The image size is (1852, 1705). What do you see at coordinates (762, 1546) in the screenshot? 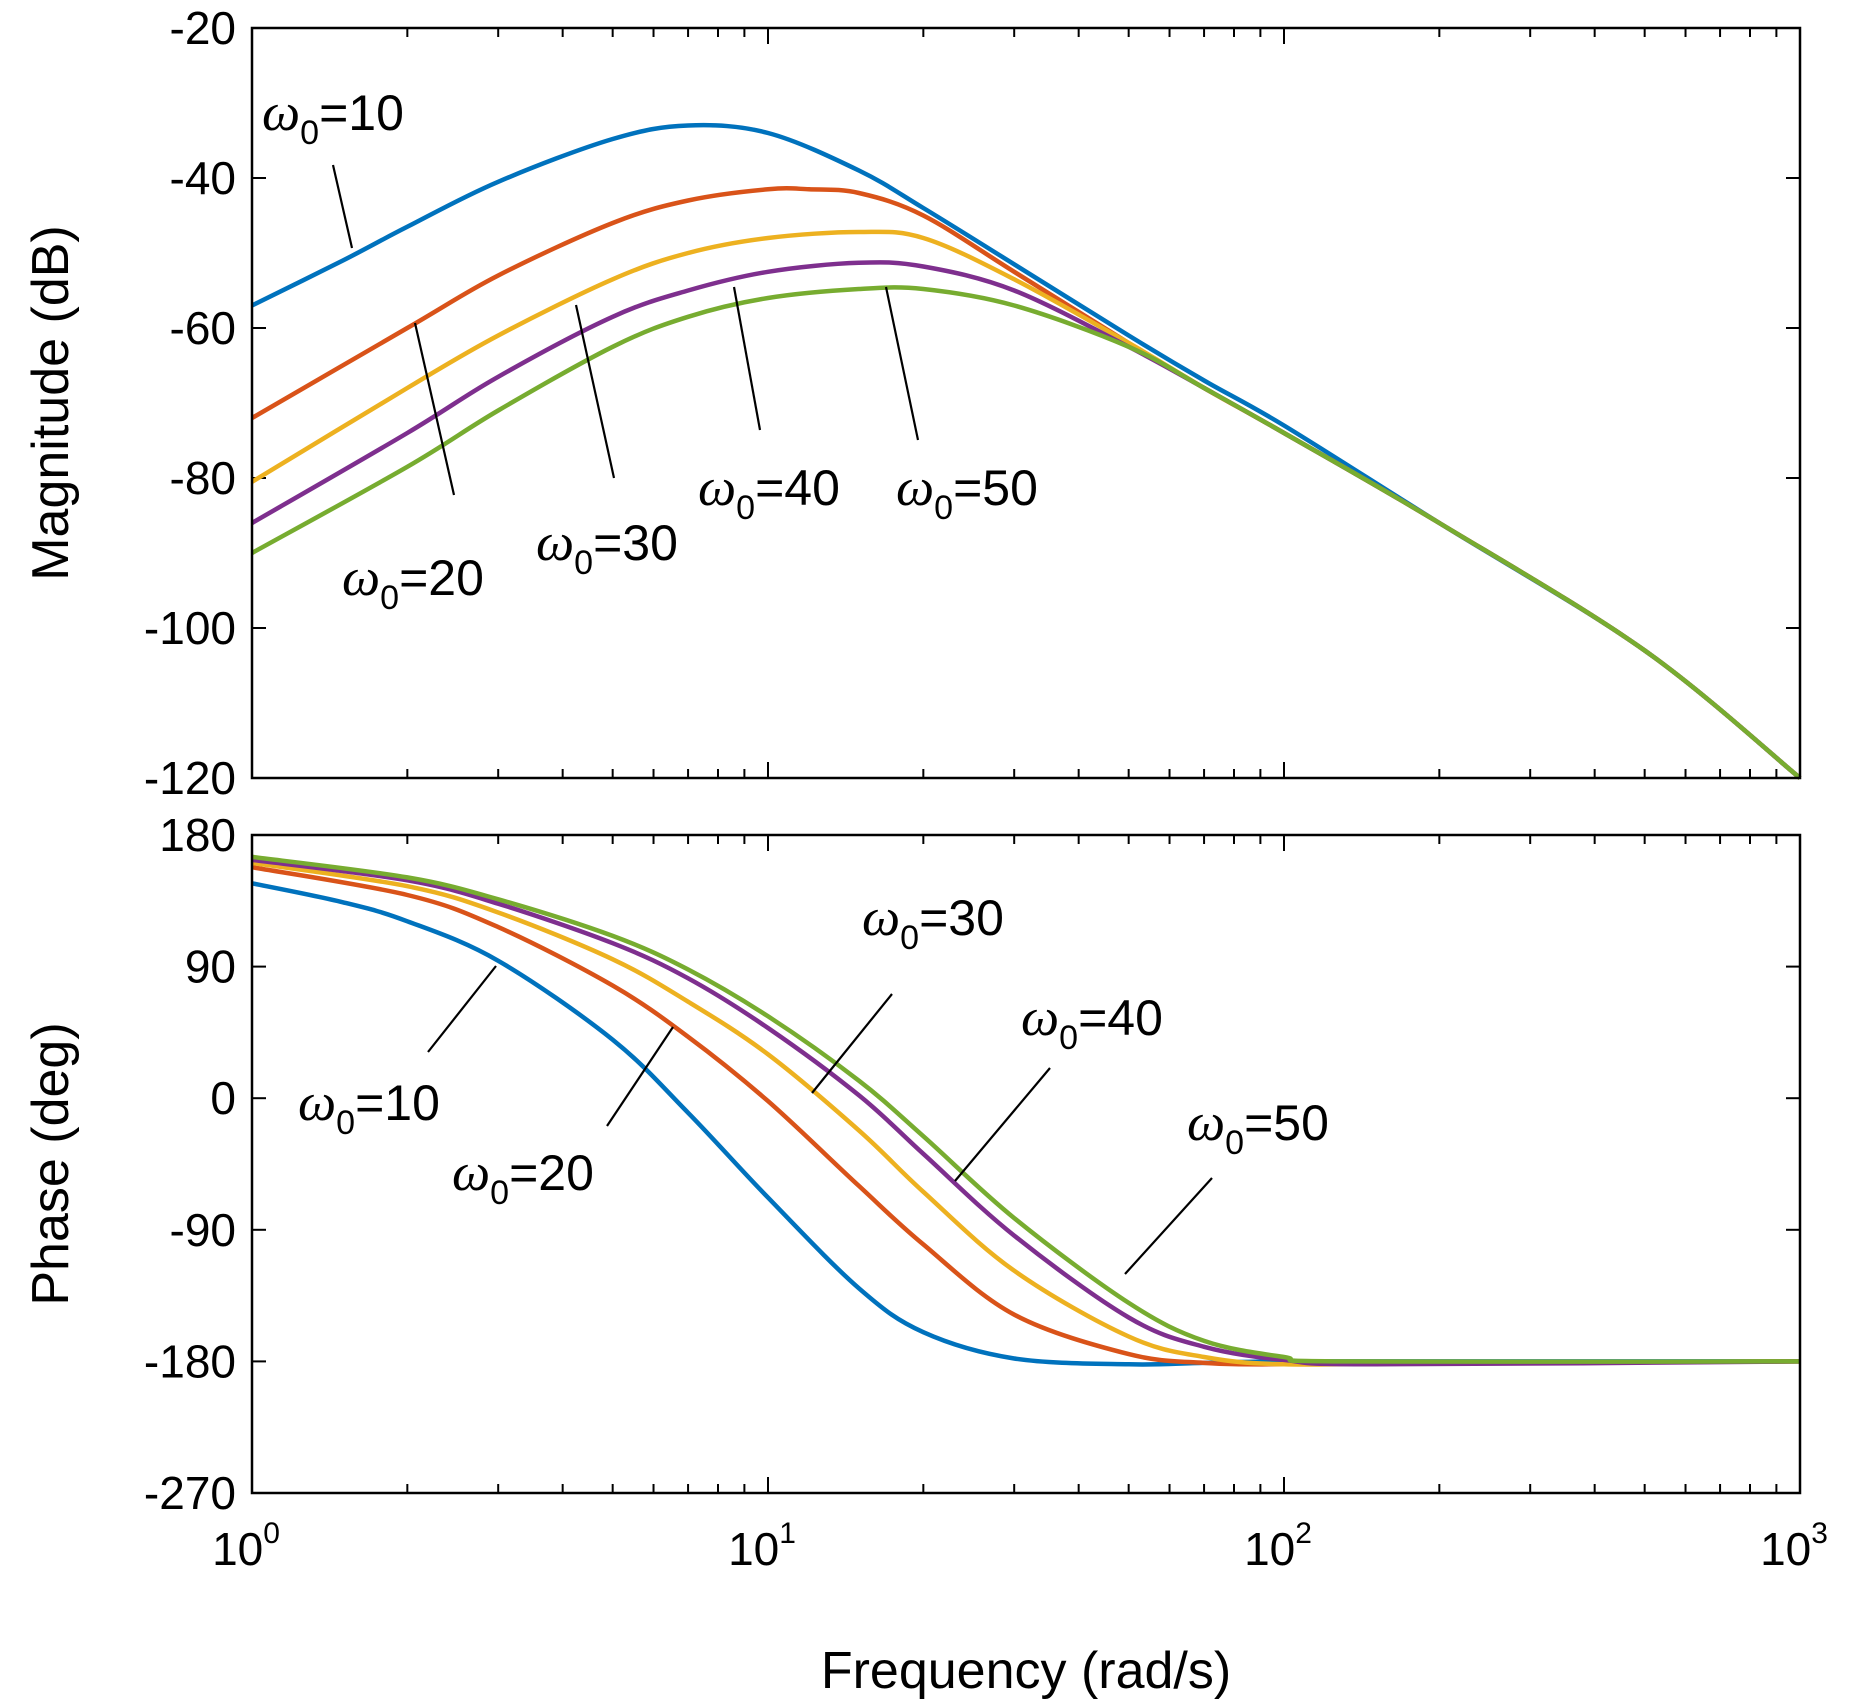
I see `x-tick-label: 10¹` at bounding box center [762, 1546].